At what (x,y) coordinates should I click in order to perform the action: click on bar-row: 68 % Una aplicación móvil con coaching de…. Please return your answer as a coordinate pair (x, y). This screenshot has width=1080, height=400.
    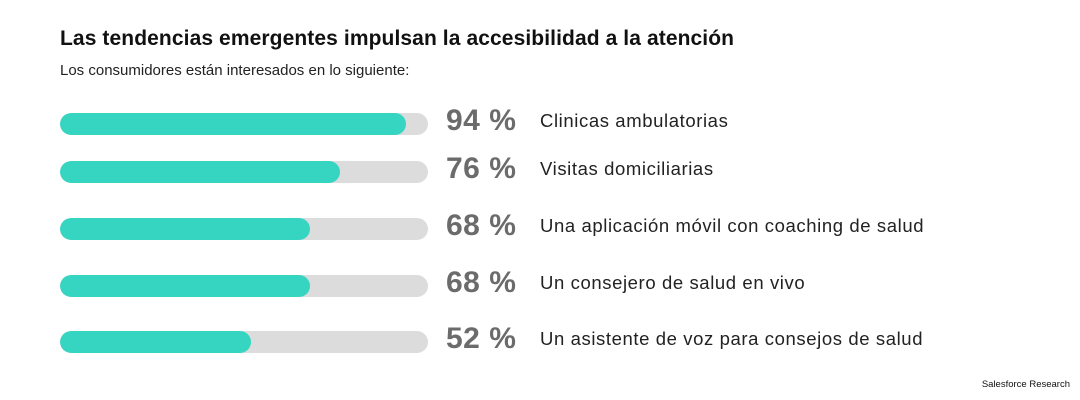
    Looking at the image, I should click on (540, 227).